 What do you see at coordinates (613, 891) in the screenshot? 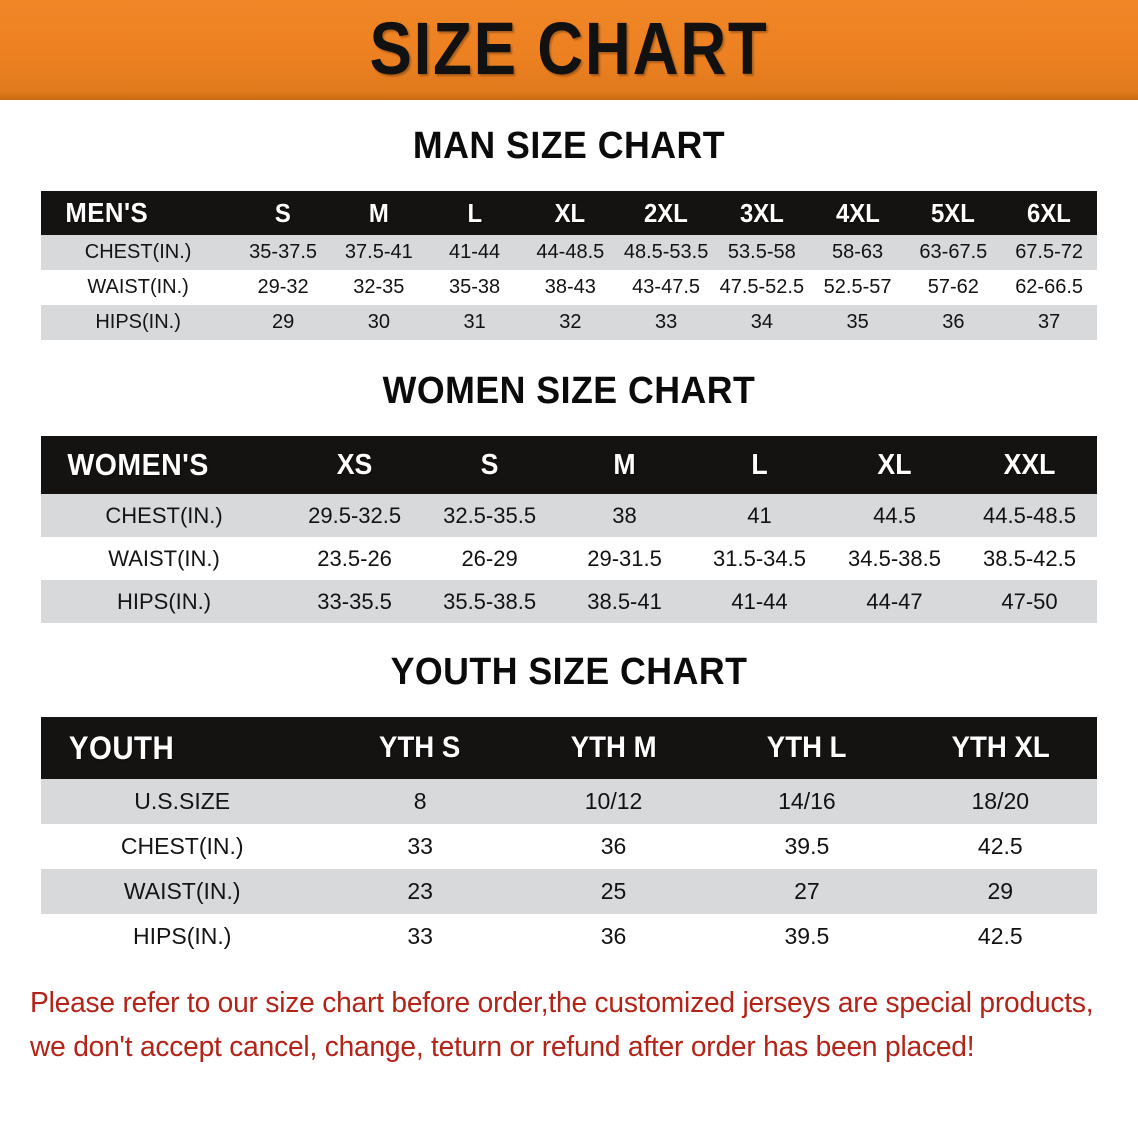
I see `cell-youth-2-1: 25` at bounding box center [613, 891].